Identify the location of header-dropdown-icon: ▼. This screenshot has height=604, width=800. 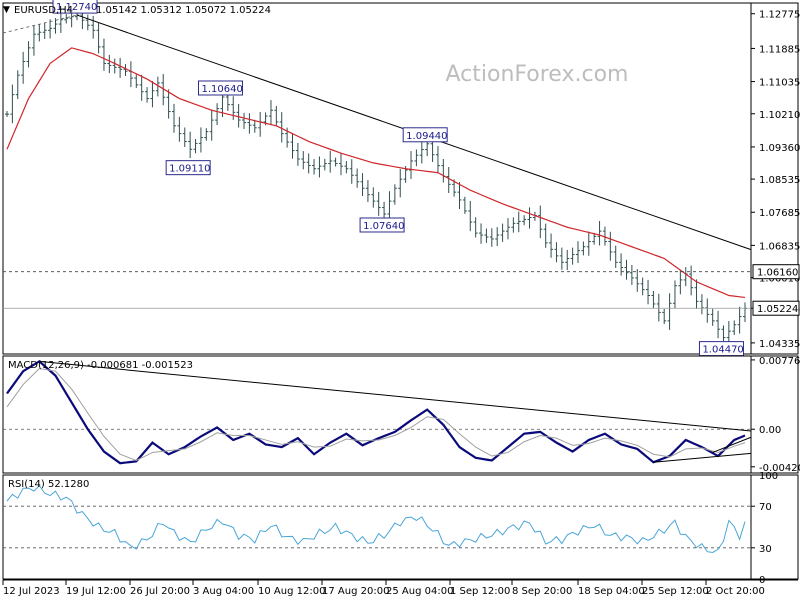
(6, 10).